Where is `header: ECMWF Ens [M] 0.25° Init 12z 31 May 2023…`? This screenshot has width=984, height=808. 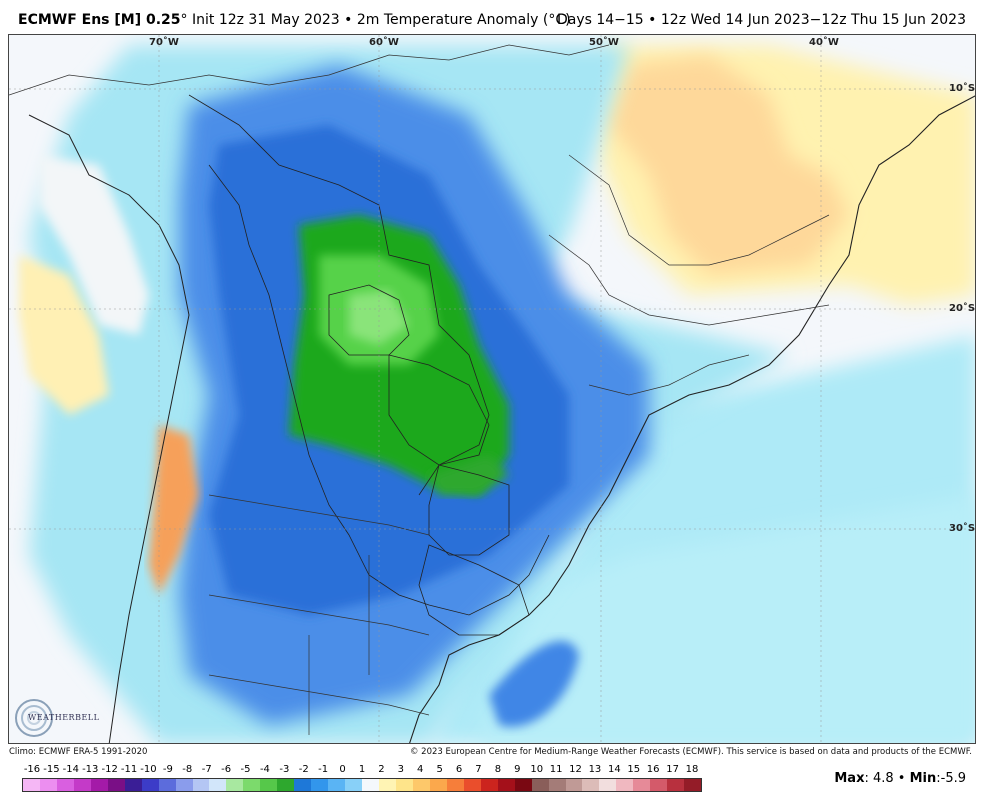
header: ECMWF Ens [M] 0.25° Init 12z 31 May 2023… is located at coordinates (492, 17).